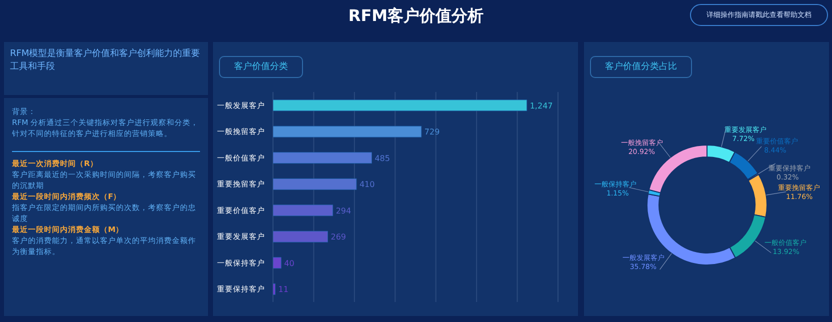  What do you see at coordinates (416, 15) in the screenshot?
I see `text: RFM客户价值分析` at bounding box center [416, 15].